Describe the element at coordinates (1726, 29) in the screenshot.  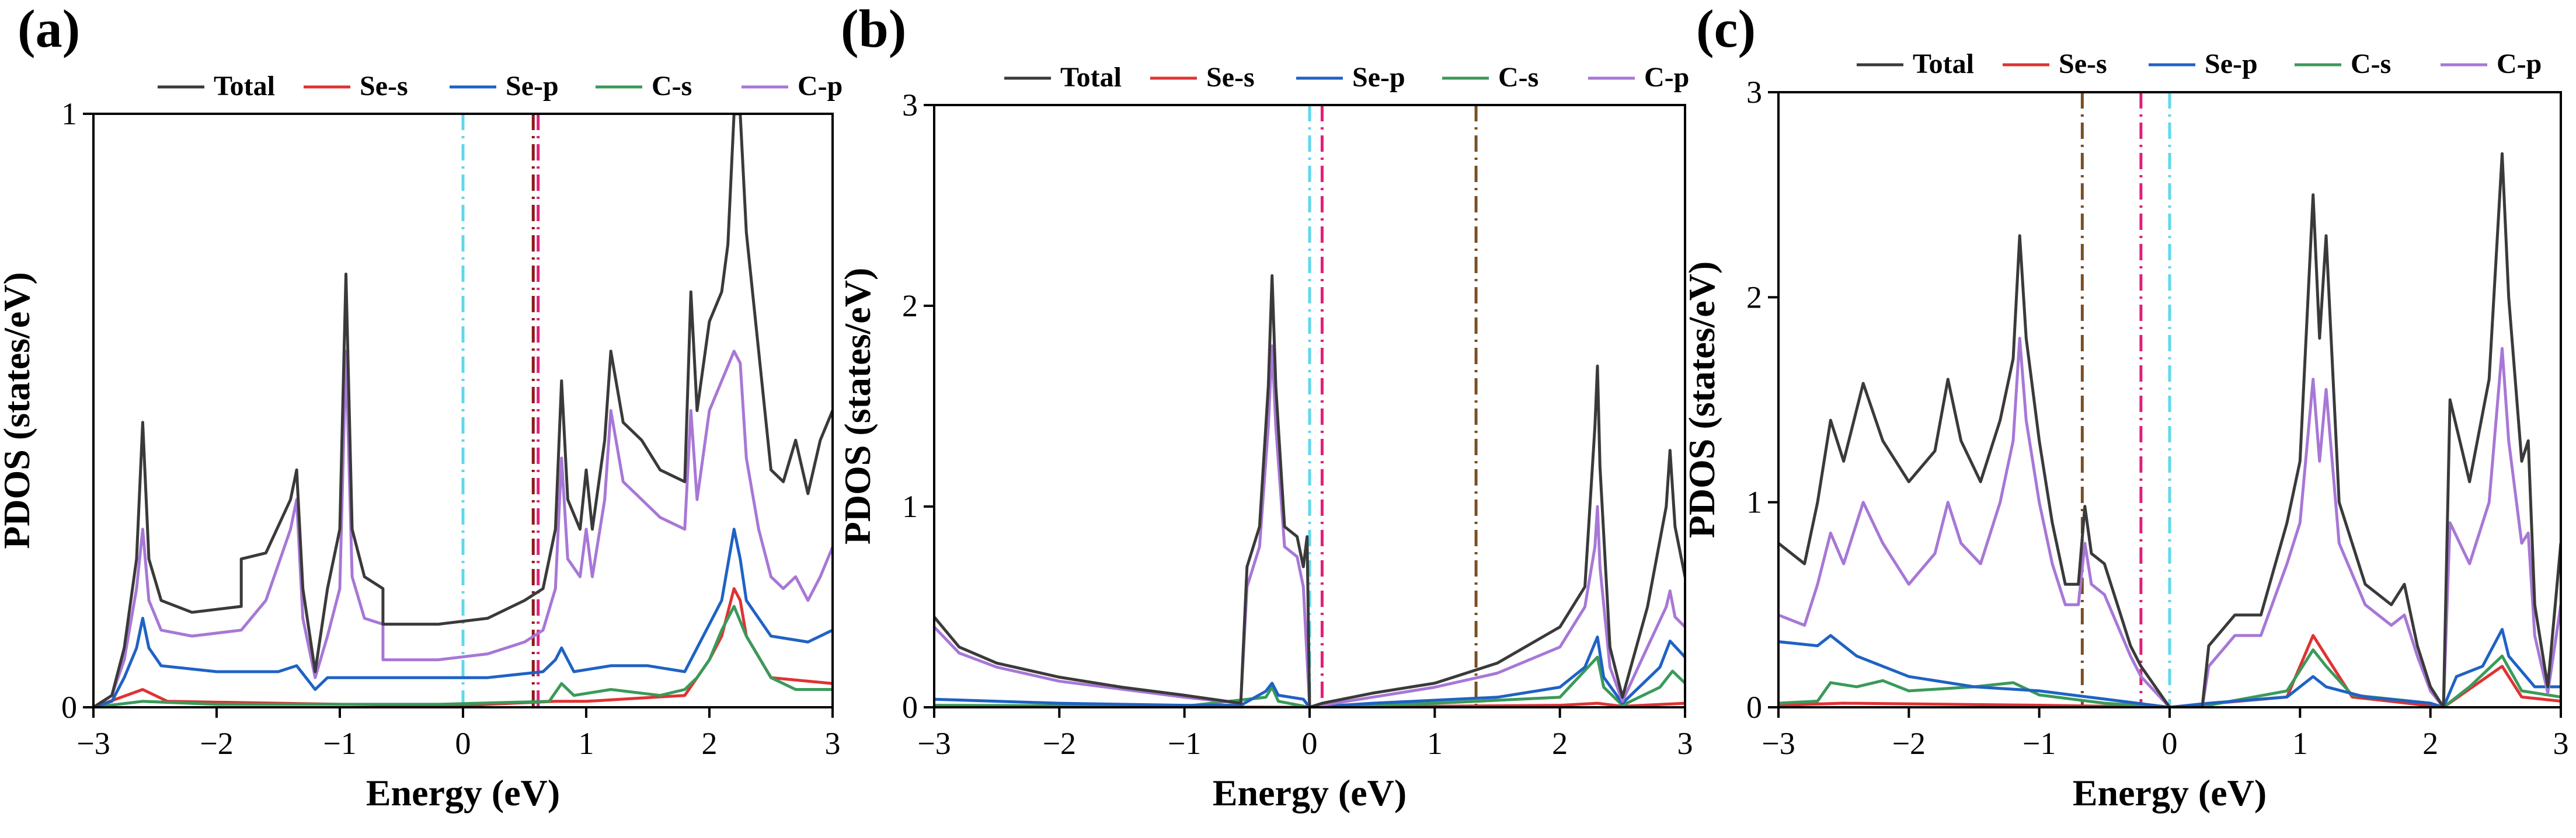
I see `panel-label: (c)` at that location.